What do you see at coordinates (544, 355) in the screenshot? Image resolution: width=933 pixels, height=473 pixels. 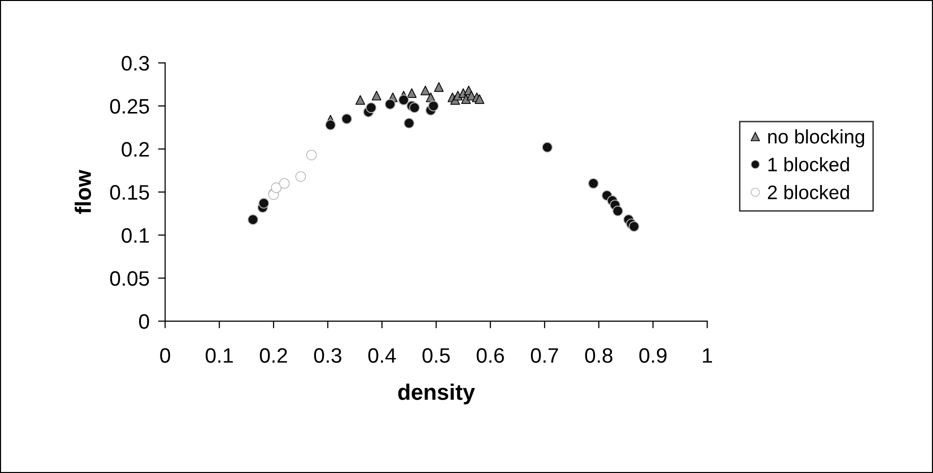 I see `x-tick-label: 0.7` at bounding box center [544, 355].